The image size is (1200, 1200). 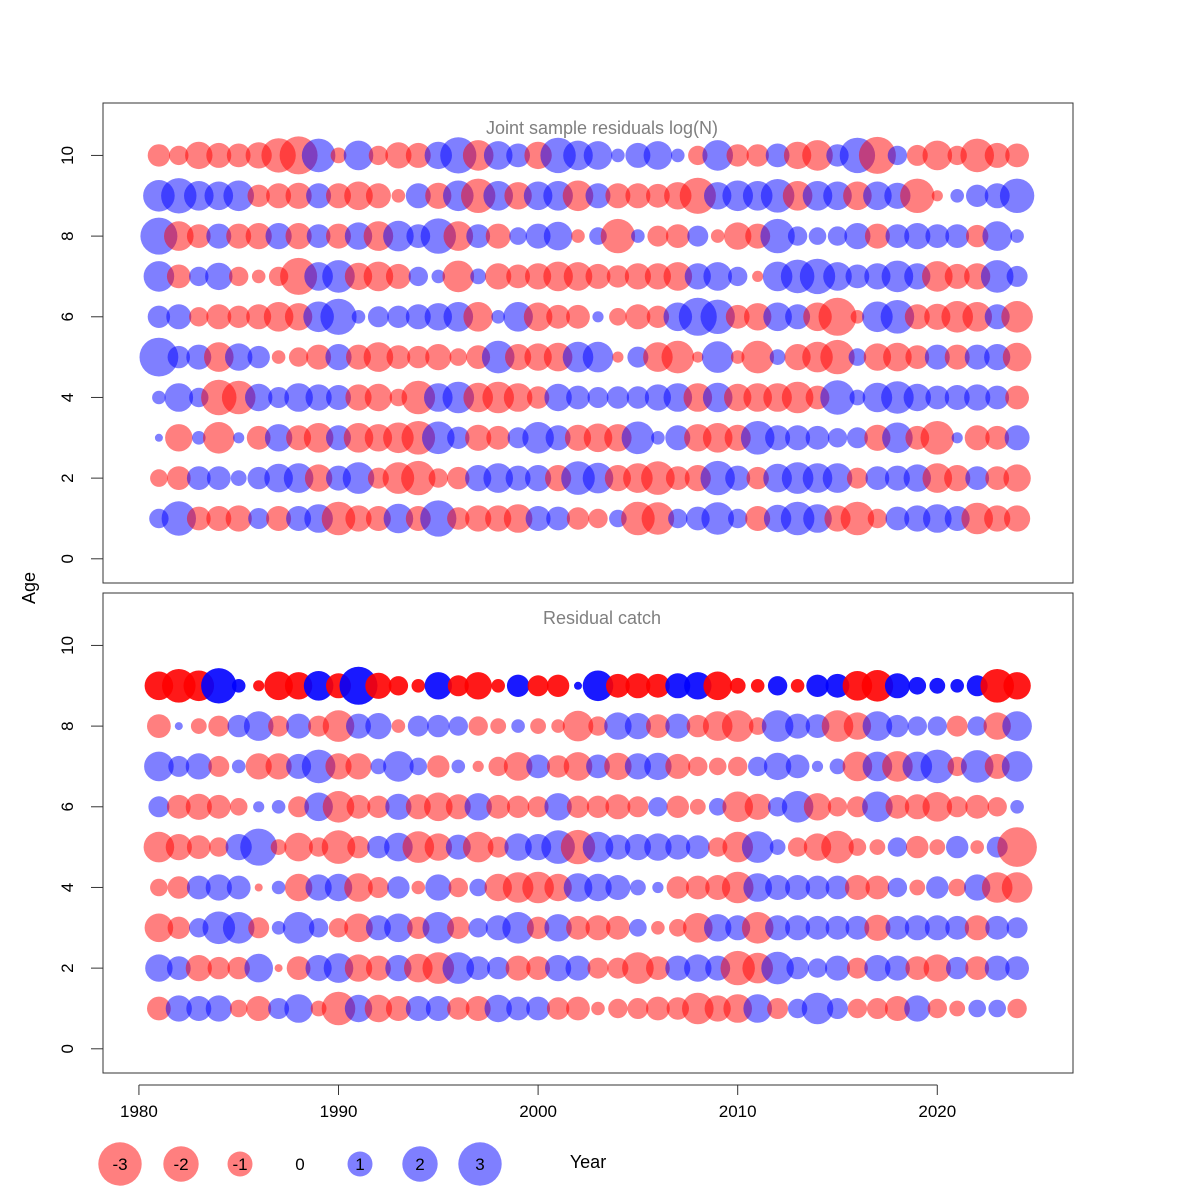 I want to click on legend-bubble, so click(x=181, y=1164).